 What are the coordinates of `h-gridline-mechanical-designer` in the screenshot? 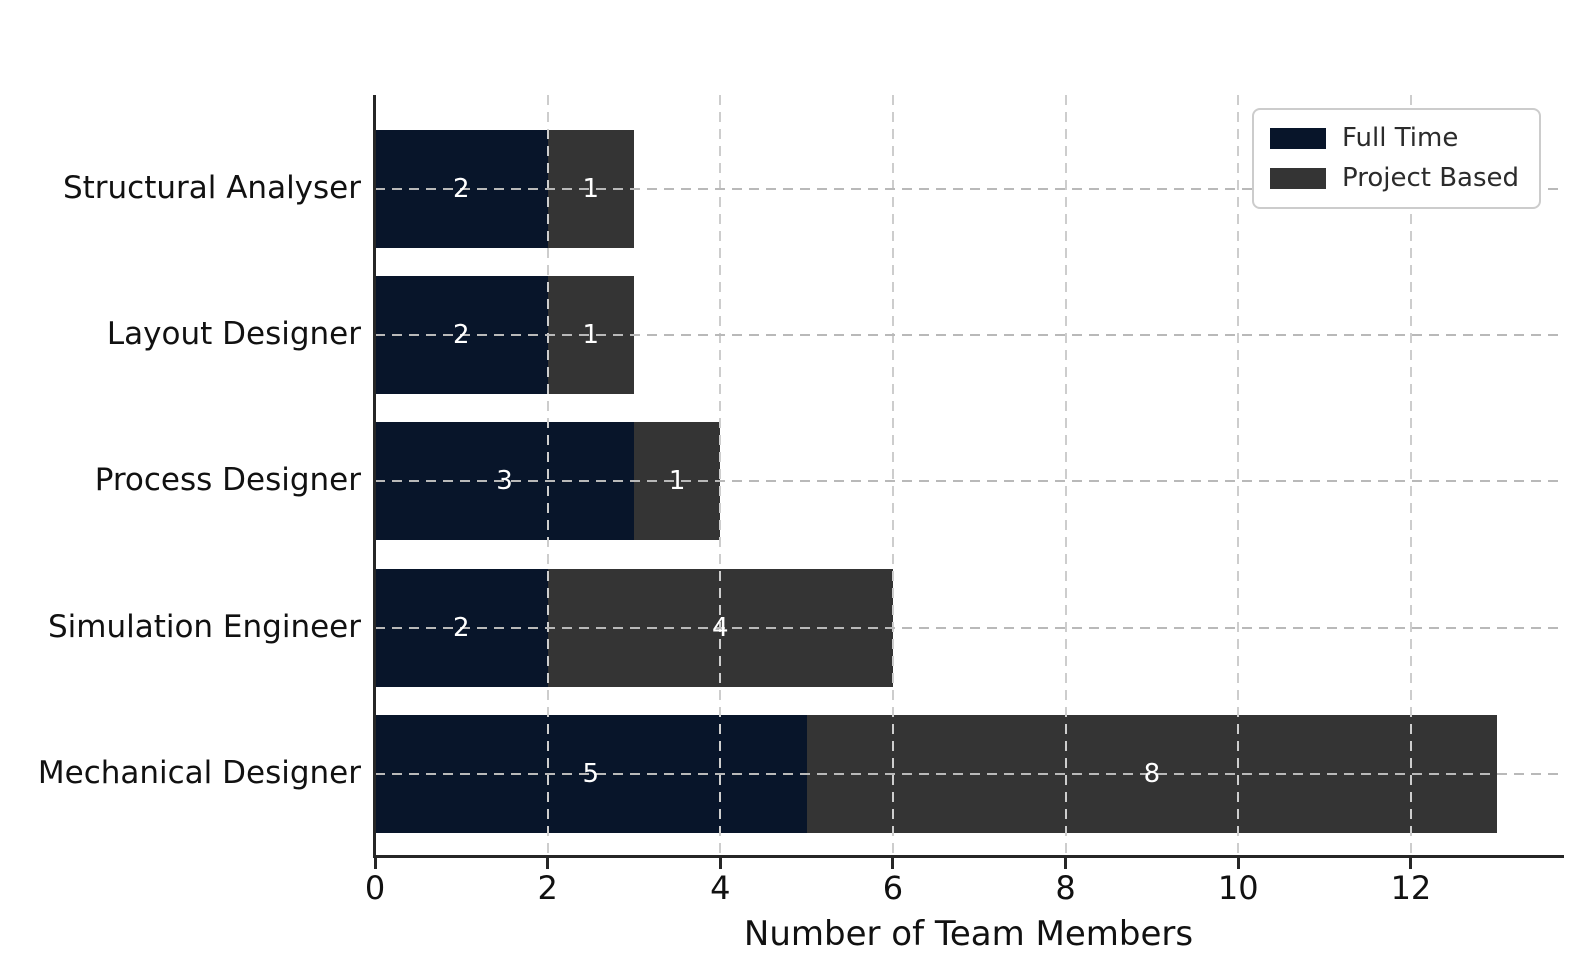 It's located at (968, 774).